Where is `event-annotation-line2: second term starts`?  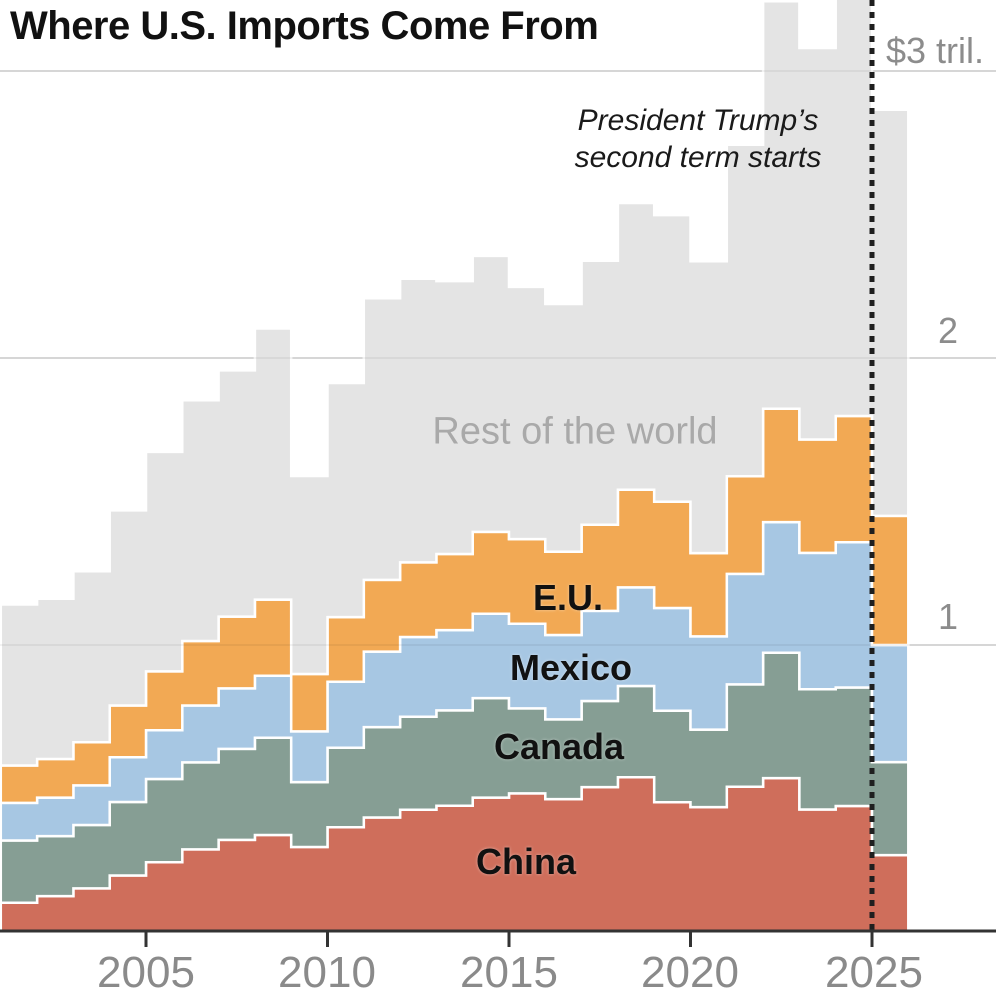 event-annotation-line2: second term starts is located at coordinates (698, 157).